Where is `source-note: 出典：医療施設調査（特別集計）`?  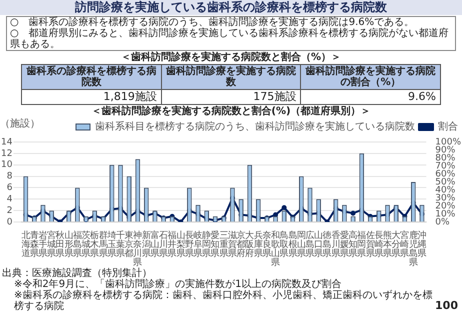 source-note: 出典：医療施設調査（特別集計） is located at coordinates (77, 274).